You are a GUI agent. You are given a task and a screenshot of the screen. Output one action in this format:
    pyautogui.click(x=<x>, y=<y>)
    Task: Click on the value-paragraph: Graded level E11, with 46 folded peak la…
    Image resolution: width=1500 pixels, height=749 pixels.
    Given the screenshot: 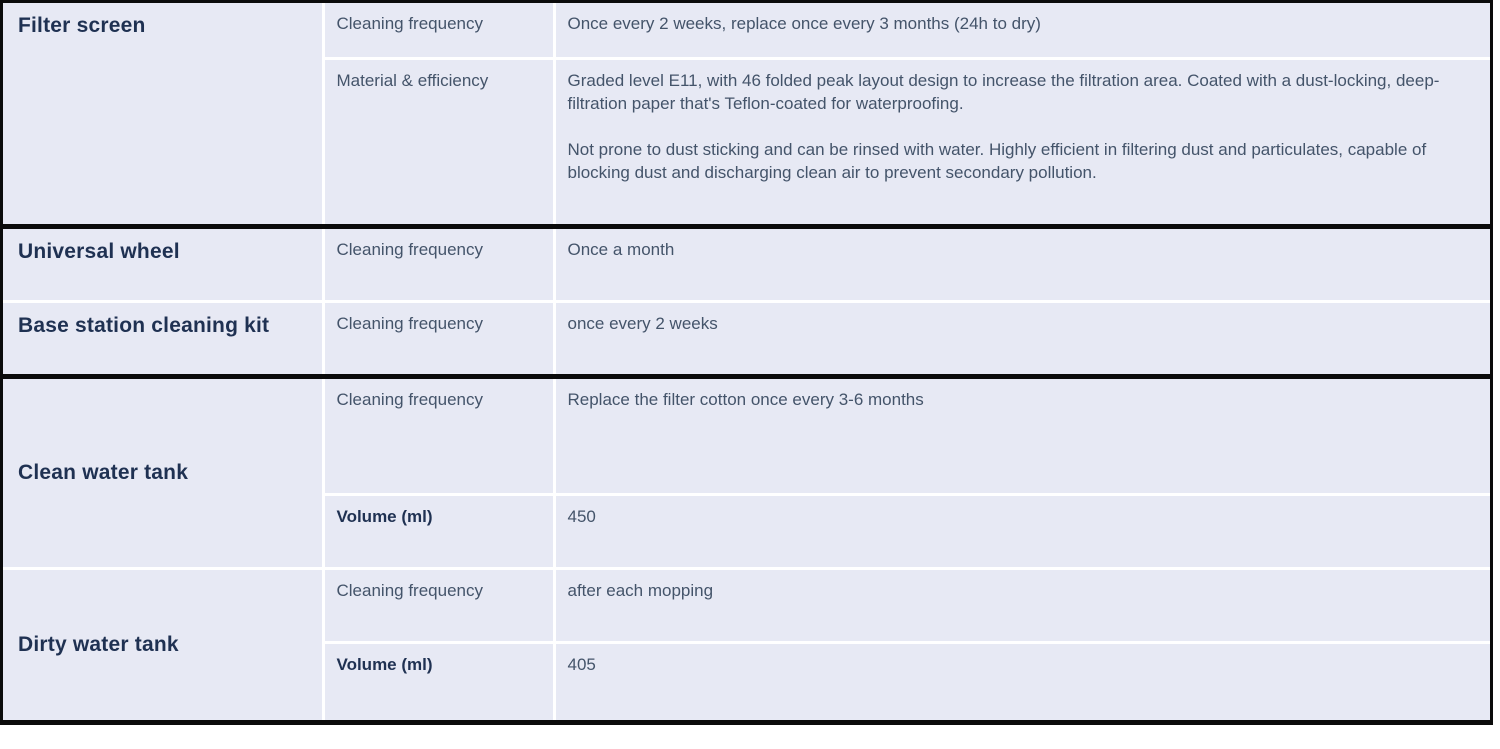 What is the action you would take?
    pyautogui.click(x=1003, y=91)
    